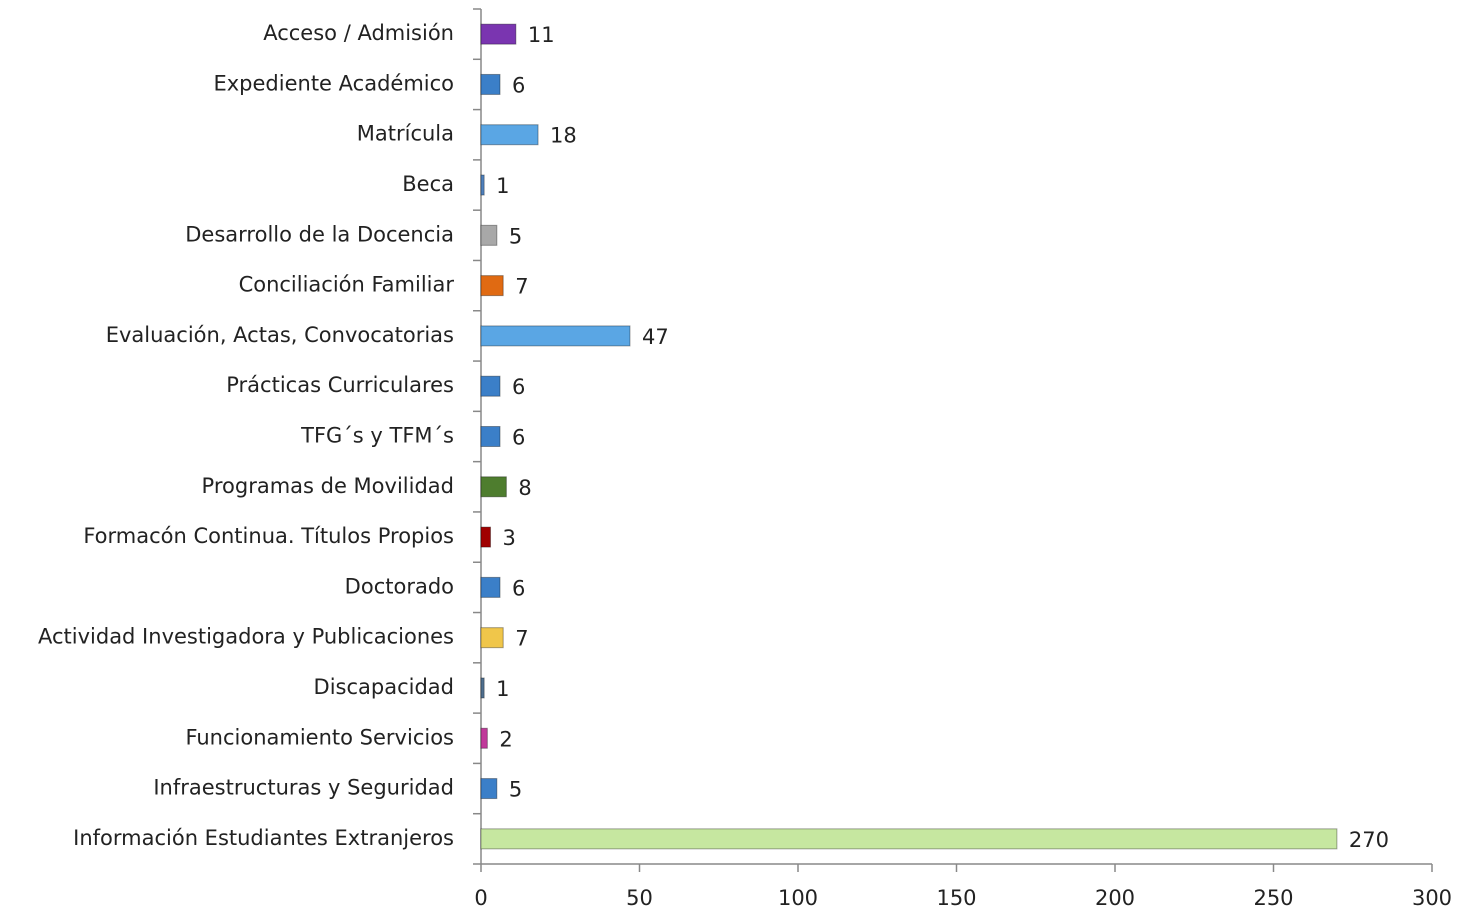  I want to click on x-tick-label: 150, so click(956, 898).